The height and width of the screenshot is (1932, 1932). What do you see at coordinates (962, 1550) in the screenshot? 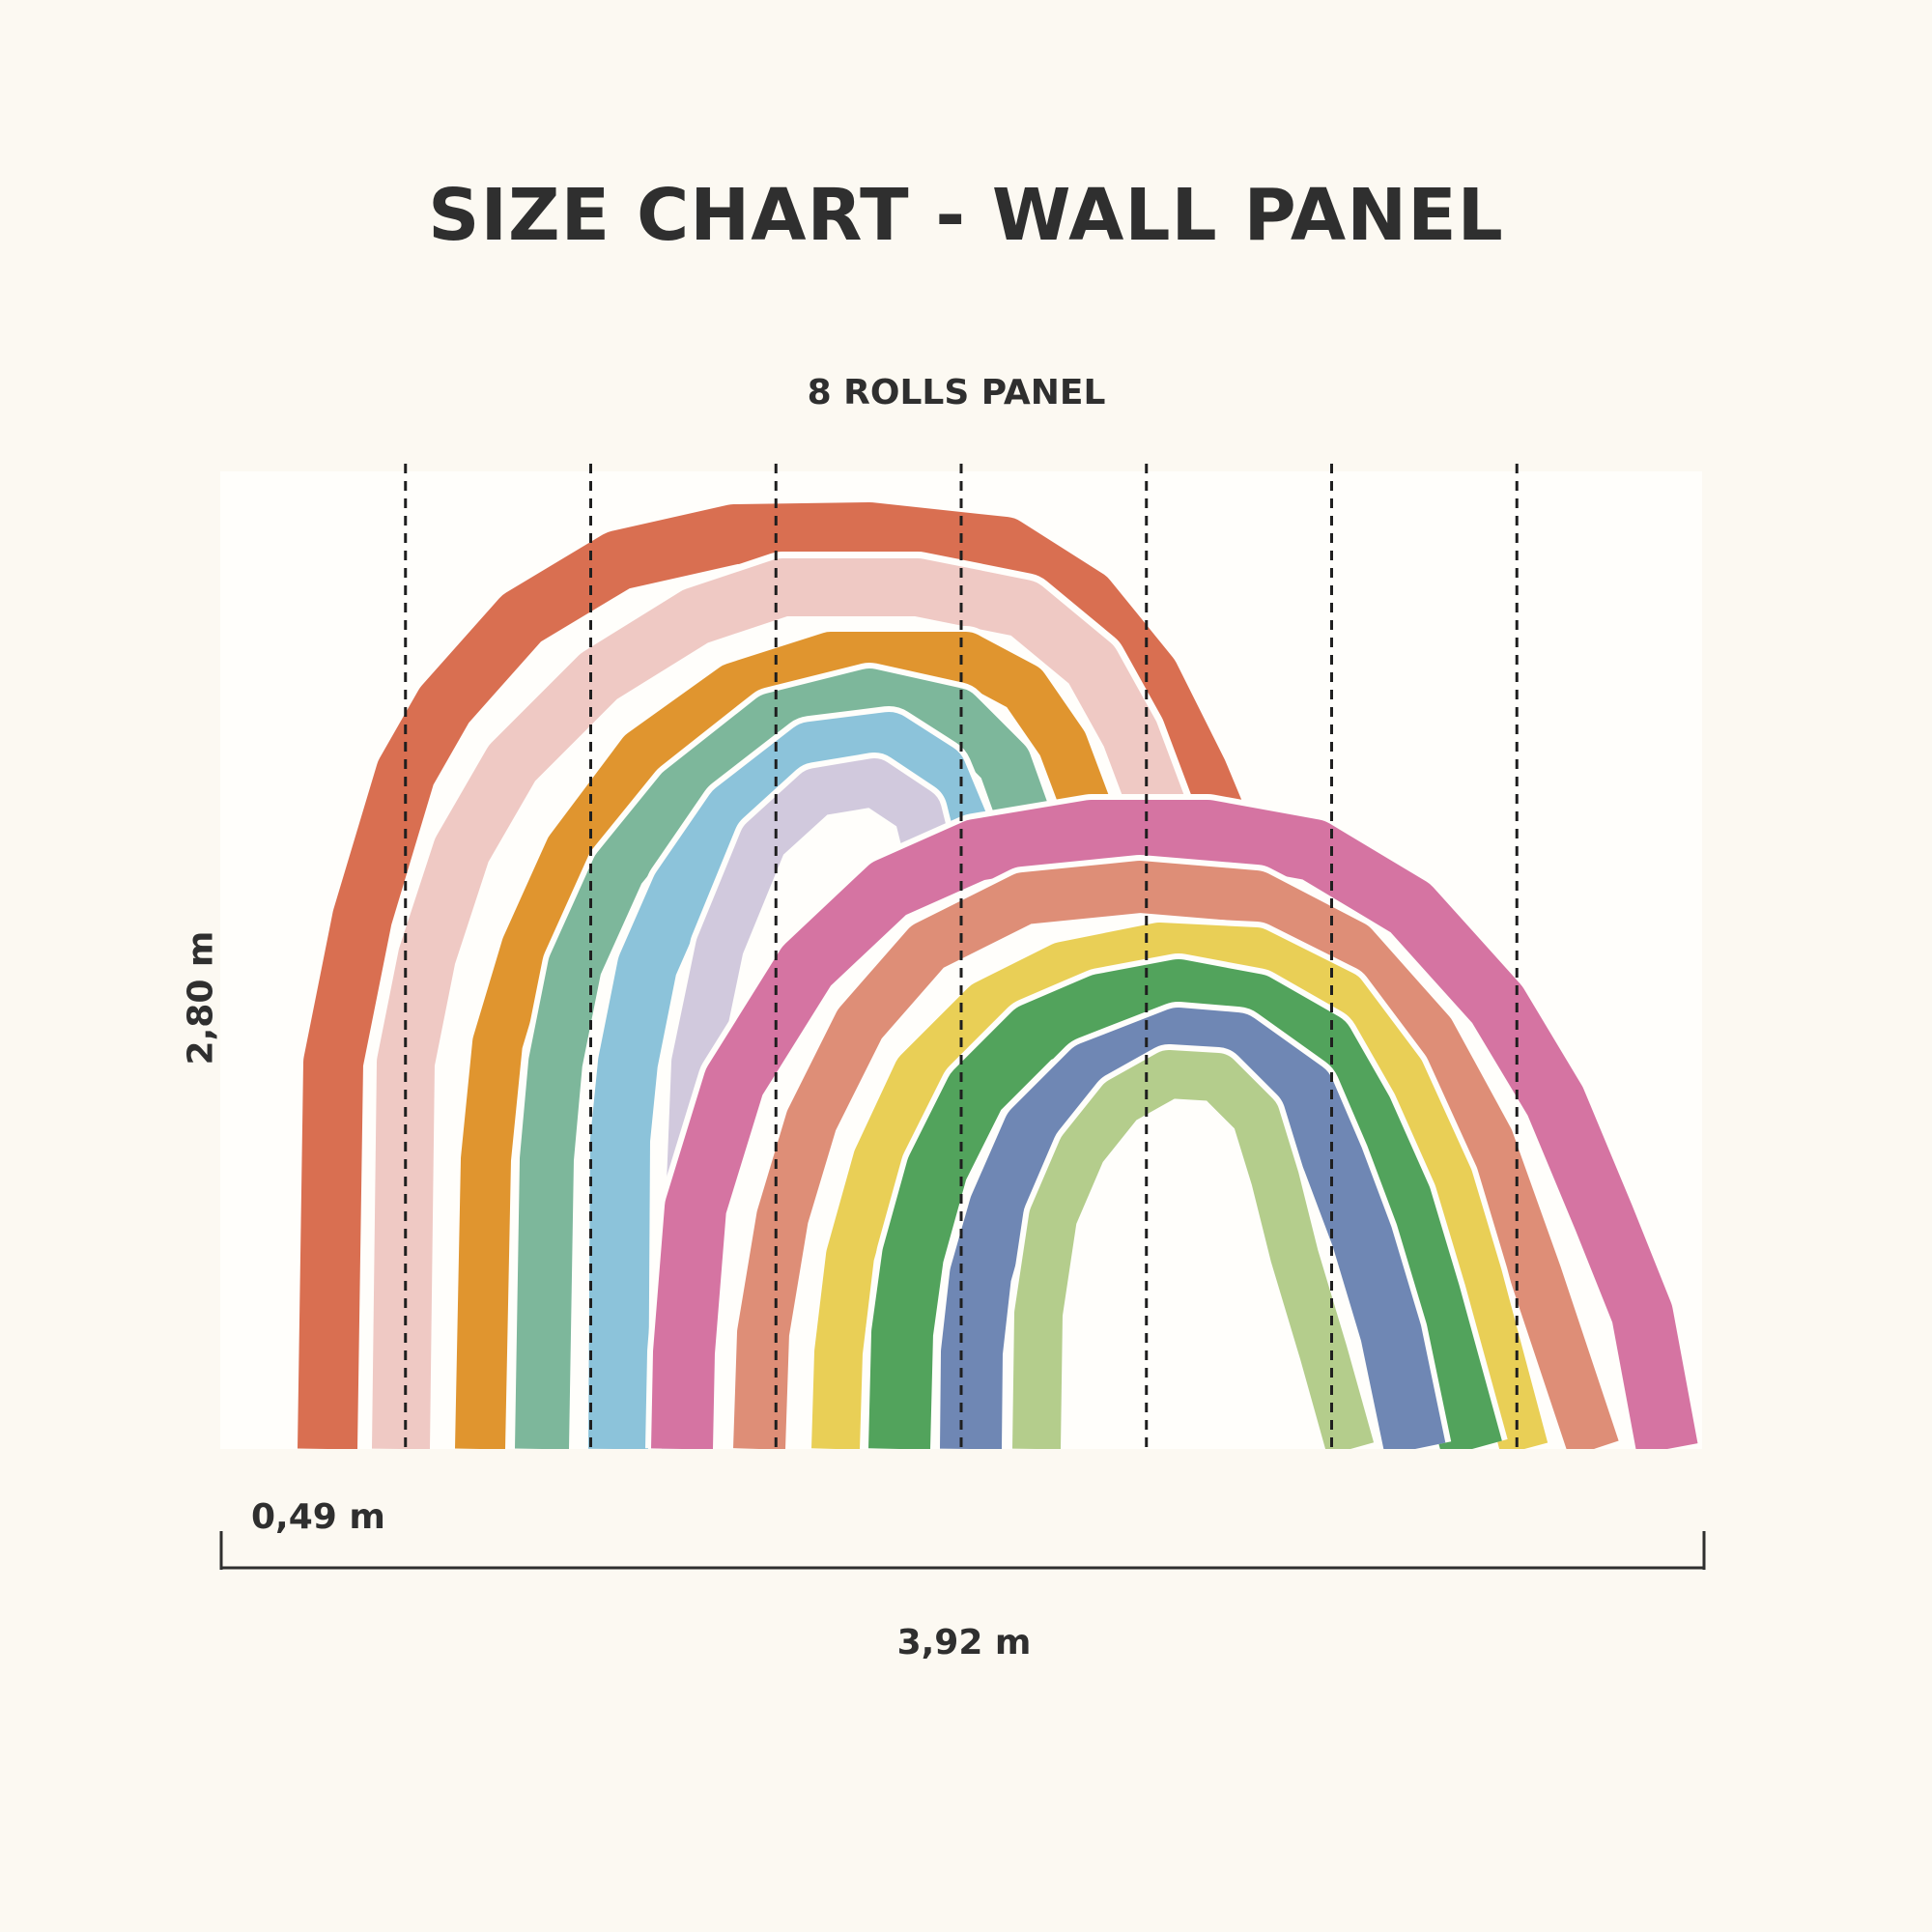
I see `width-dimension-line` at bounding box center [962, 1550].